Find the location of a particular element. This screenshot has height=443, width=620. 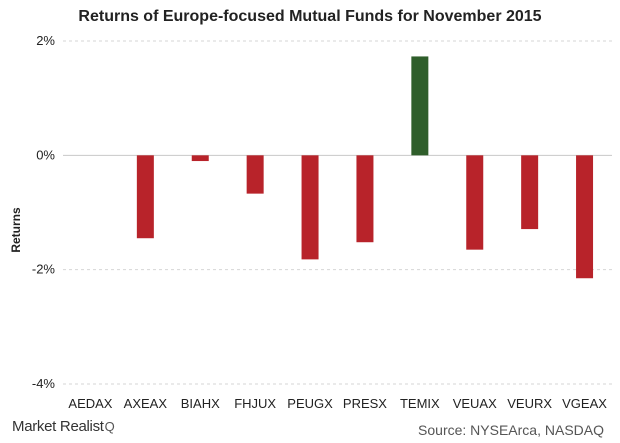

y-axis-label-wrap: Returns is located at coordinates (16, 230).